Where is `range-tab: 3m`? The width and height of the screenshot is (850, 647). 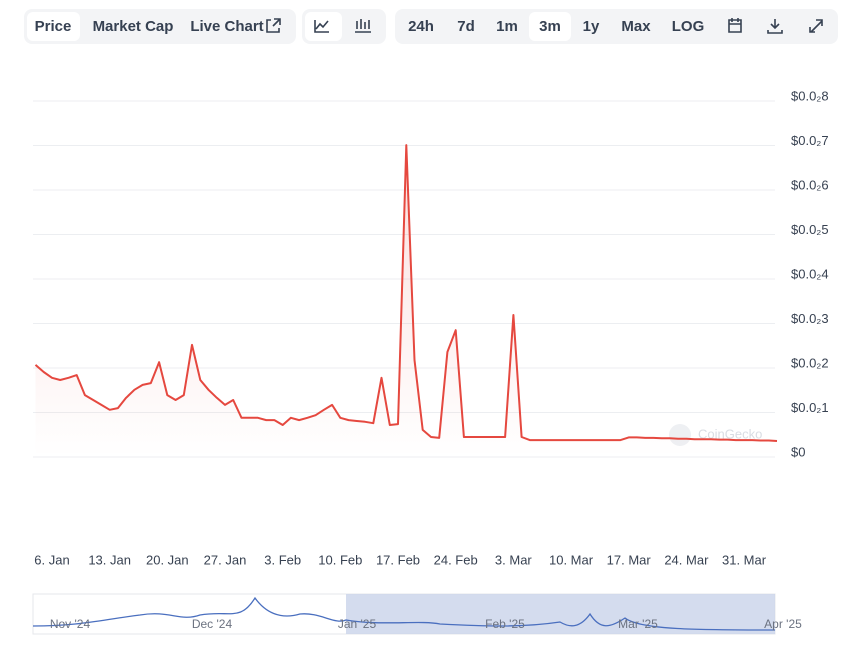 range-tab: 3m is located at coordinates (550, 26).